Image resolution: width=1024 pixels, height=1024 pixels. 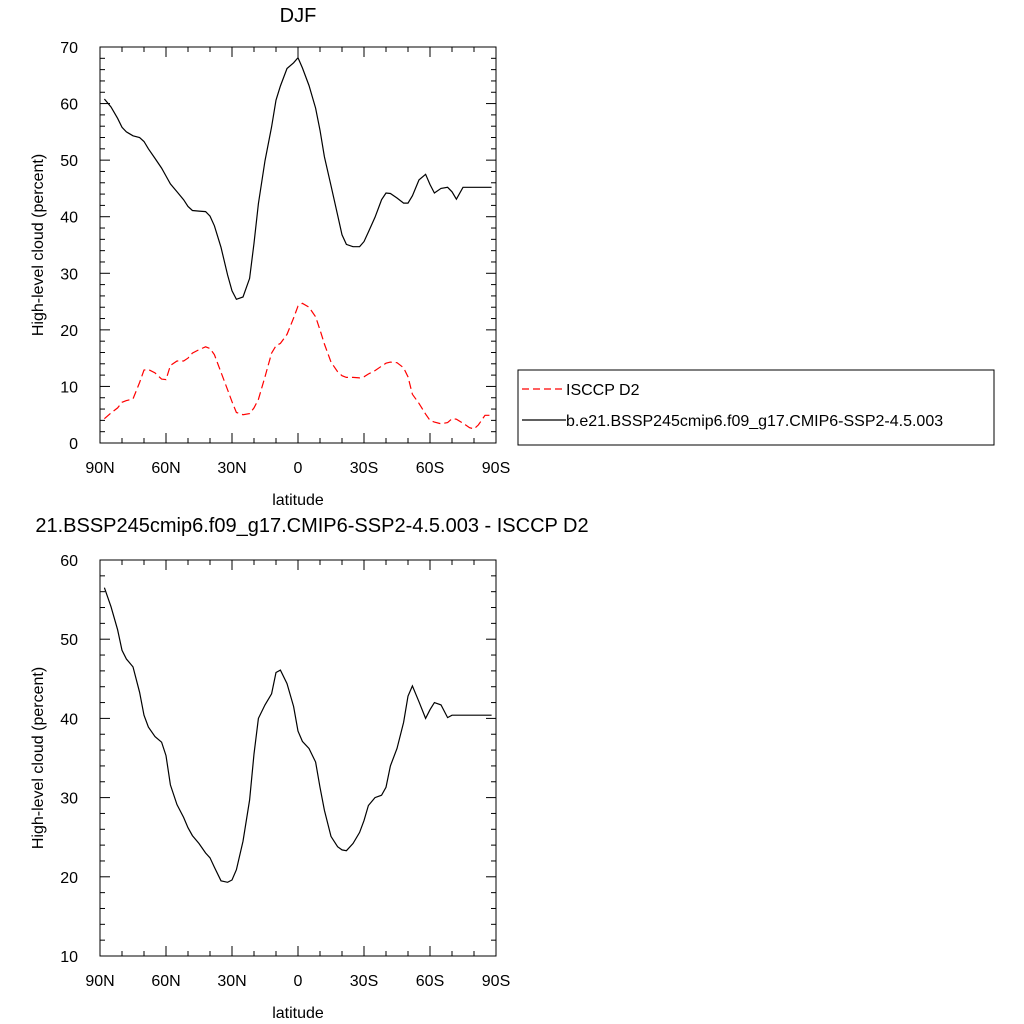 I want to click on y-tick-label: 70, so click(x=69, y=48).